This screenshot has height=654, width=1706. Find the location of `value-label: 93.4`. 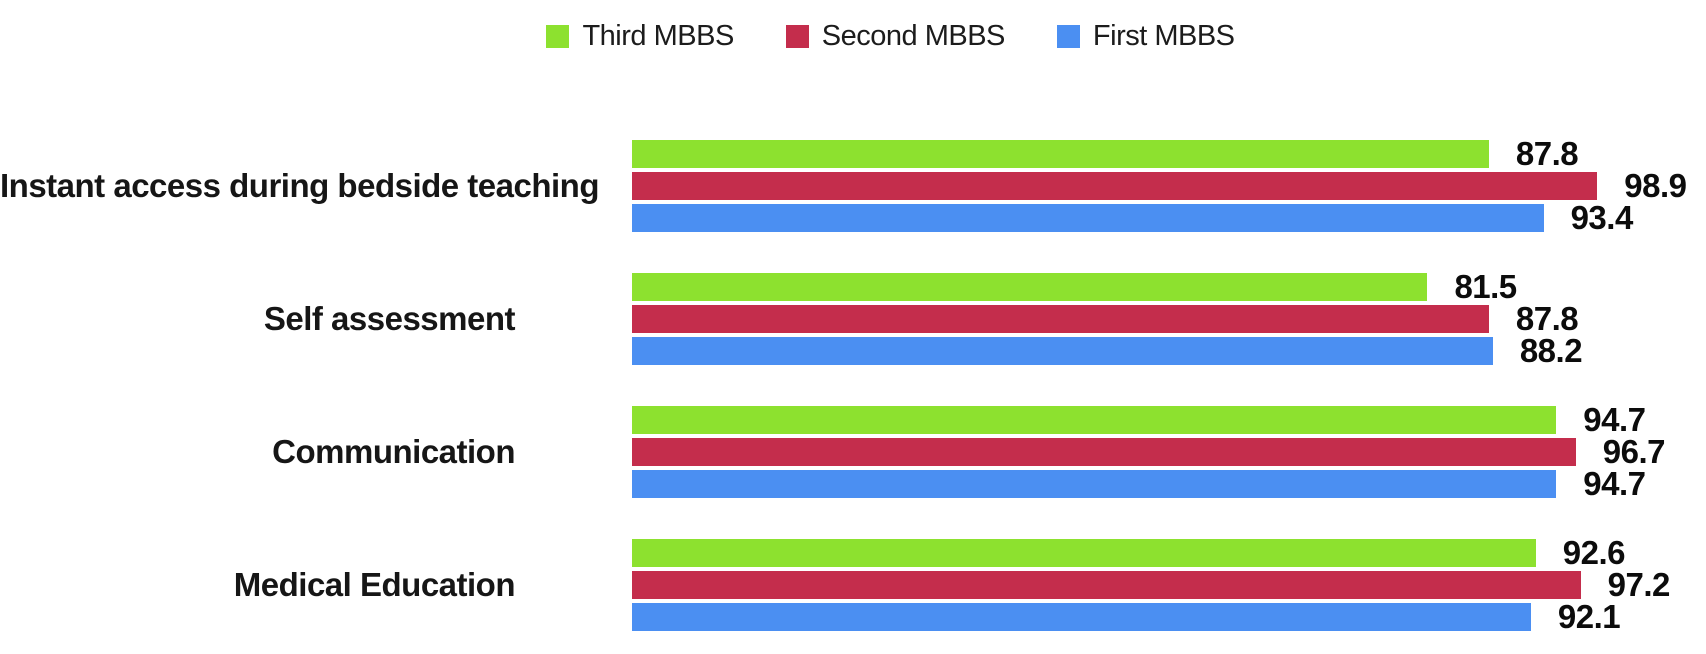

value-label: 93.4 is located at coordinates (1602, 217).